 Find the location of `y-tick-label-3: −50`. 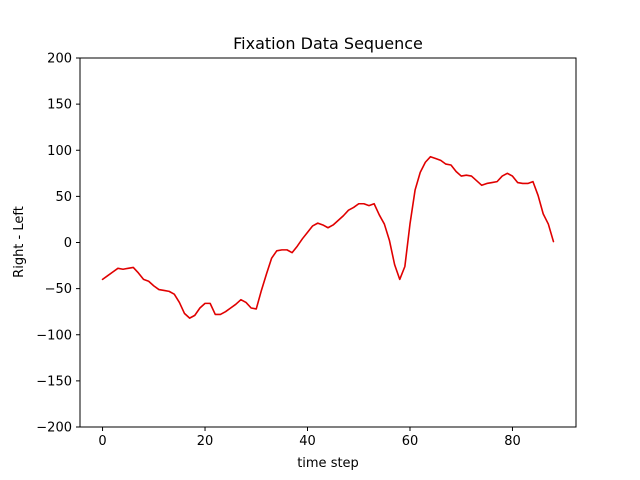

y-tick-label-3: −50 is located at coordinates (58, 289).